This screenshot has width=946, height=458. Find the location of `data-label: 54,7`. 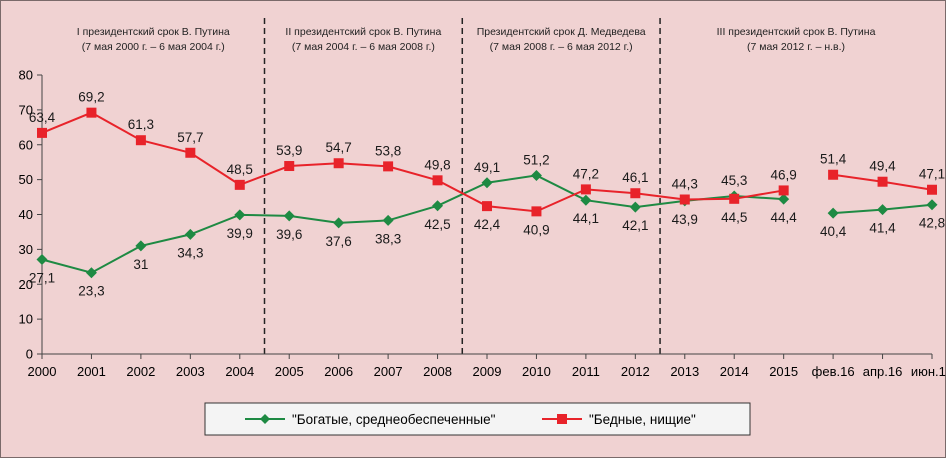

data-label: 54,7 is located at coordinates (339, 147).